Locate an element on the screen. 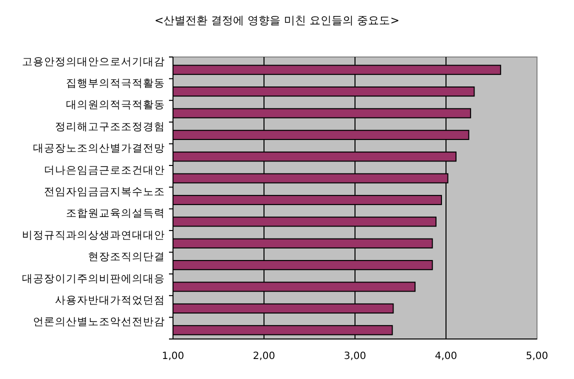 The height and width of the screenshot is (379, 574). y-tick-label: 대공장이기주의비판에의대응 is located at coordinates (93, 278).